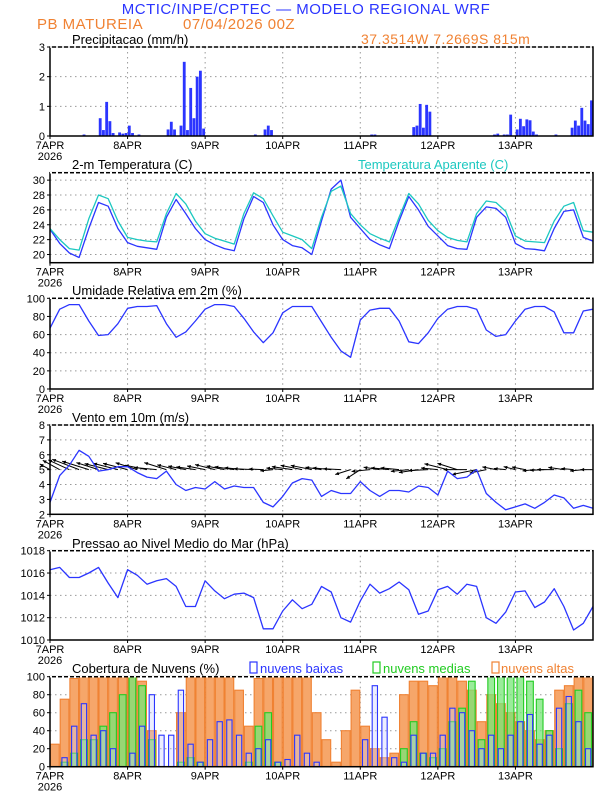 This screenshot has width=612, height=792. Describe the element at coordinates (537, 668) in the screenshot. I see `legend-high-clouds: nuvens altas` at that location.